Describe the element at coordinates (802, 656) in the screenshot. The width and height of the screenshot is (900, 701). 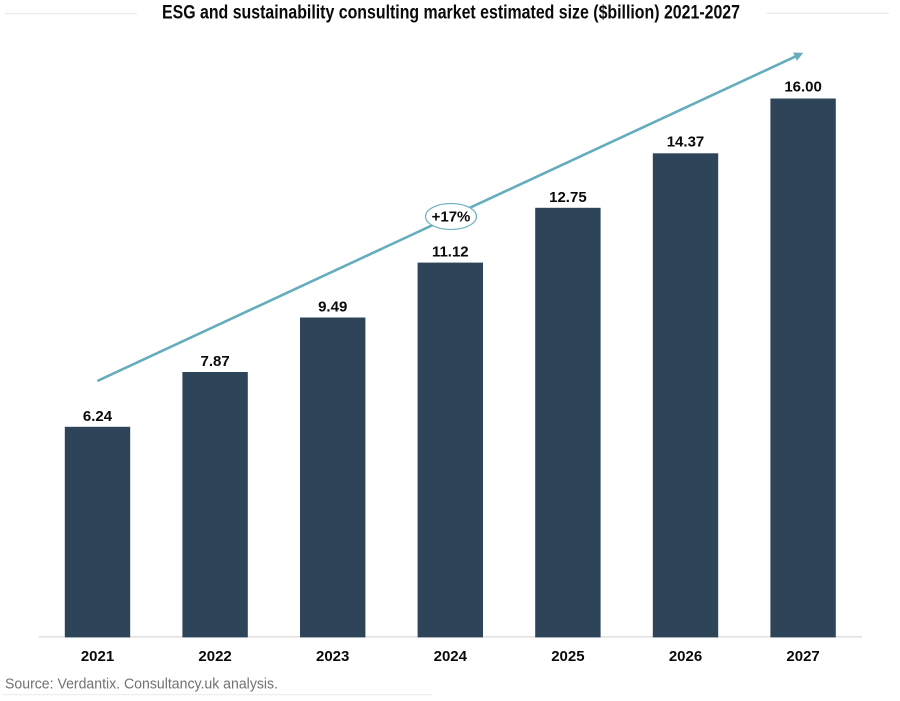
I see `svg-text: 2027` at that location.